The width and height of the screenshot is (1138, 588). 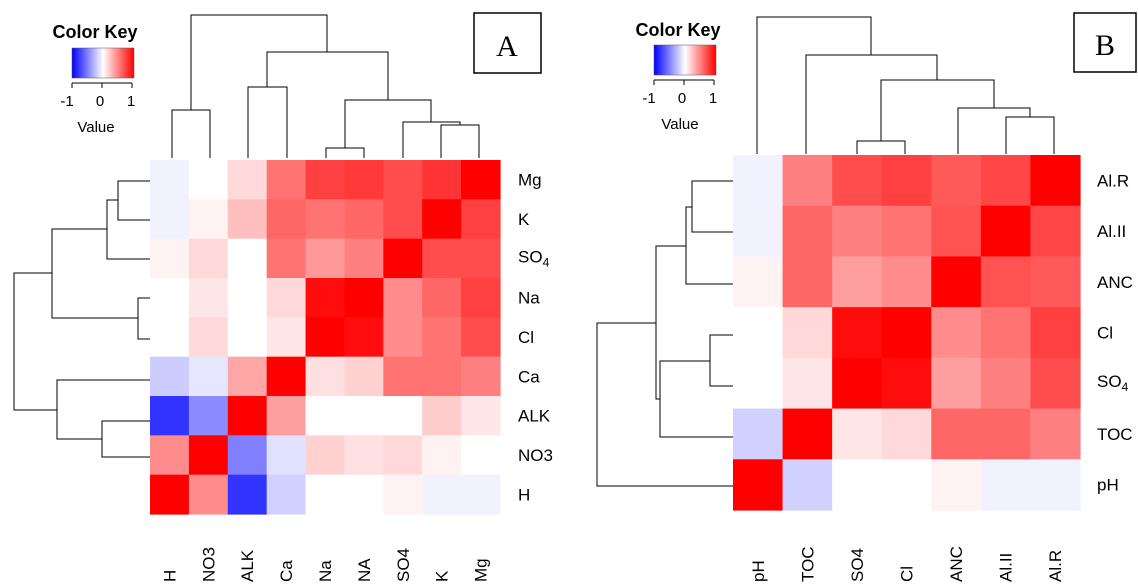 What do you see at coordinates (325, 571) in the screenshot?
I see `column-label: Na` at bounding box center [325, 571].